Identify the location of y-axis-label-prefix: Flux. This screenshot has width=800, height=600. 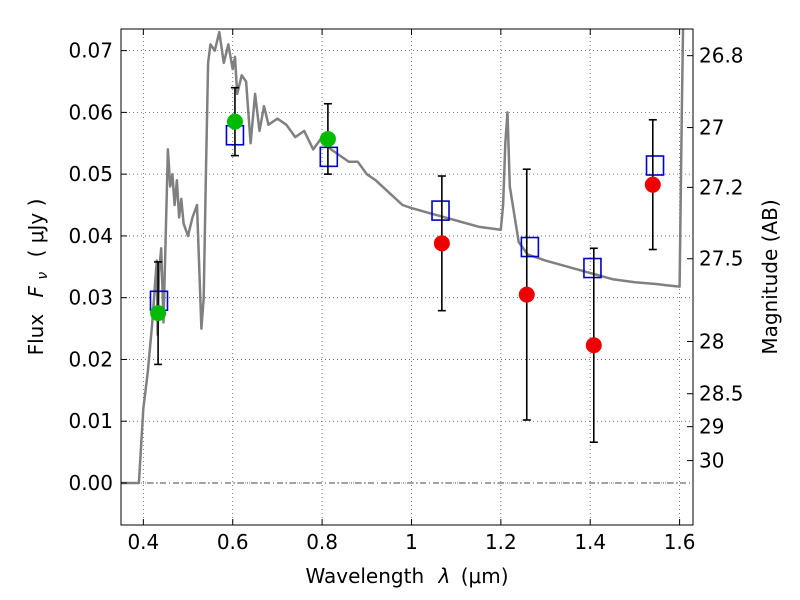
(36, 335).